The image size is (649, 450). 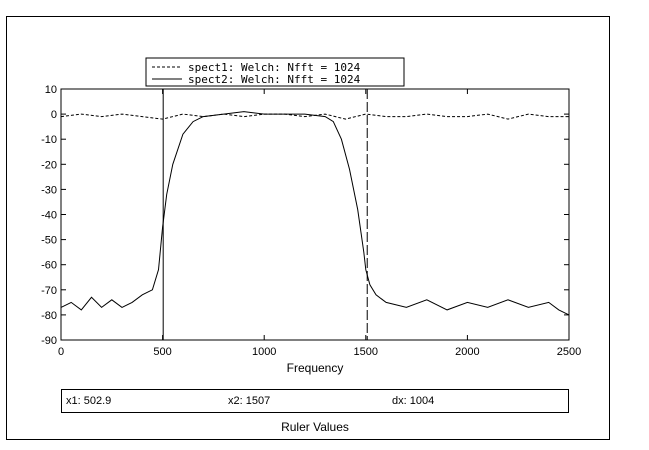 I want to click on y-tick-label: -50, so click(x=49, y=241).